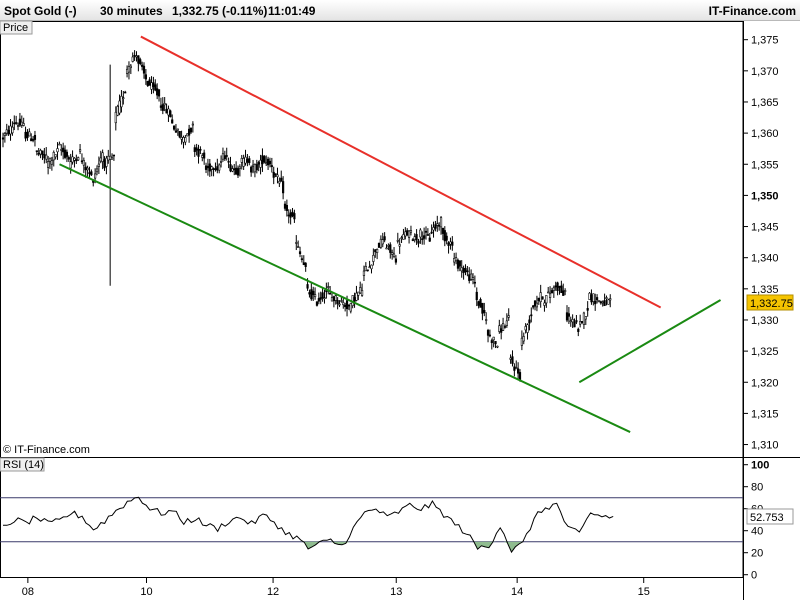 The width and height of the screenshot is (800, 600). Describe the element at coordinates (770, 516) in the screenshot. I see `last-rsi-badge: 52.753` at that location.